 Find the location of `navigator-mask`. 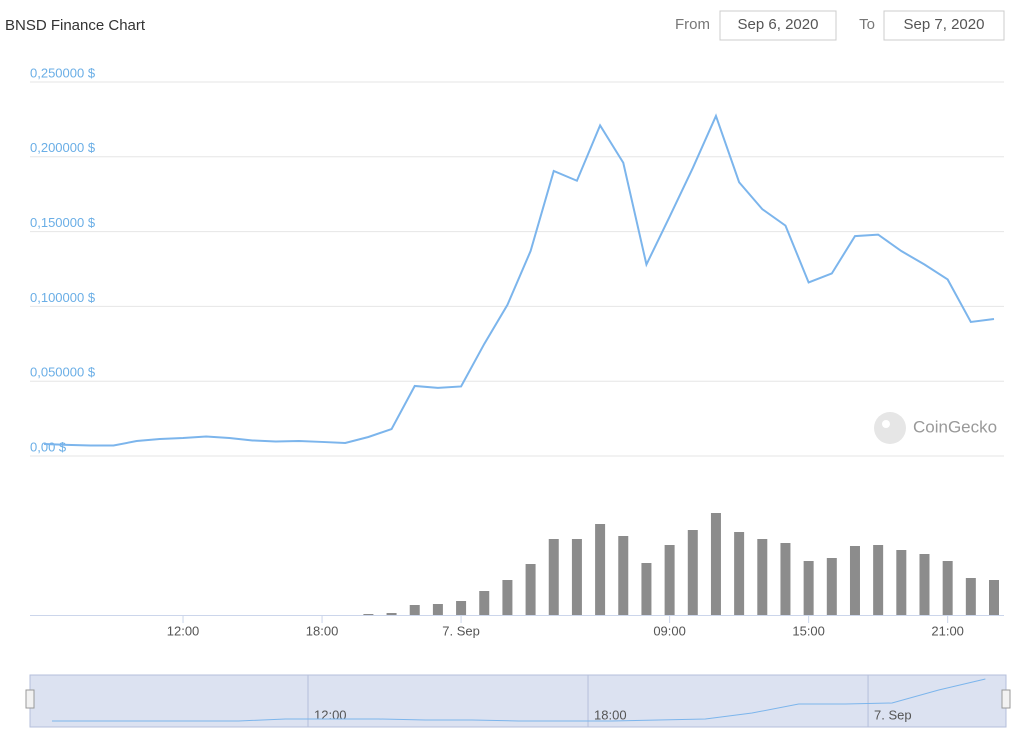

navigator-mask is located at coordinates (518, 701).